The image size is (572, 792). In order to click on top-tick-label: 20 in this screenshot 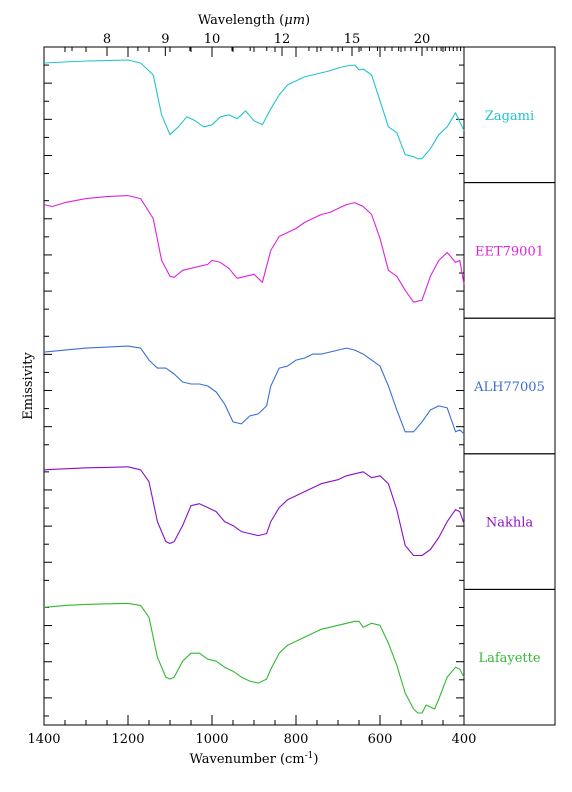, I will do `click(422, 39)`.